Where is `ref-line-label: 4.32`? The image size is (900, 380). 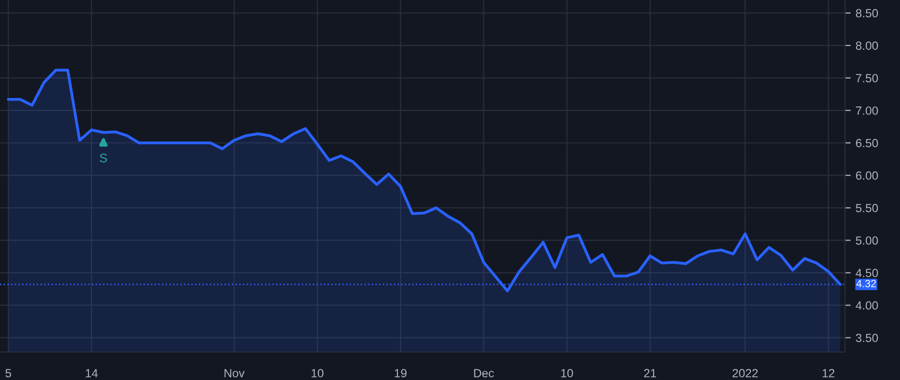
ref-line-label: 4.32 is located at coordinates (866, 284).